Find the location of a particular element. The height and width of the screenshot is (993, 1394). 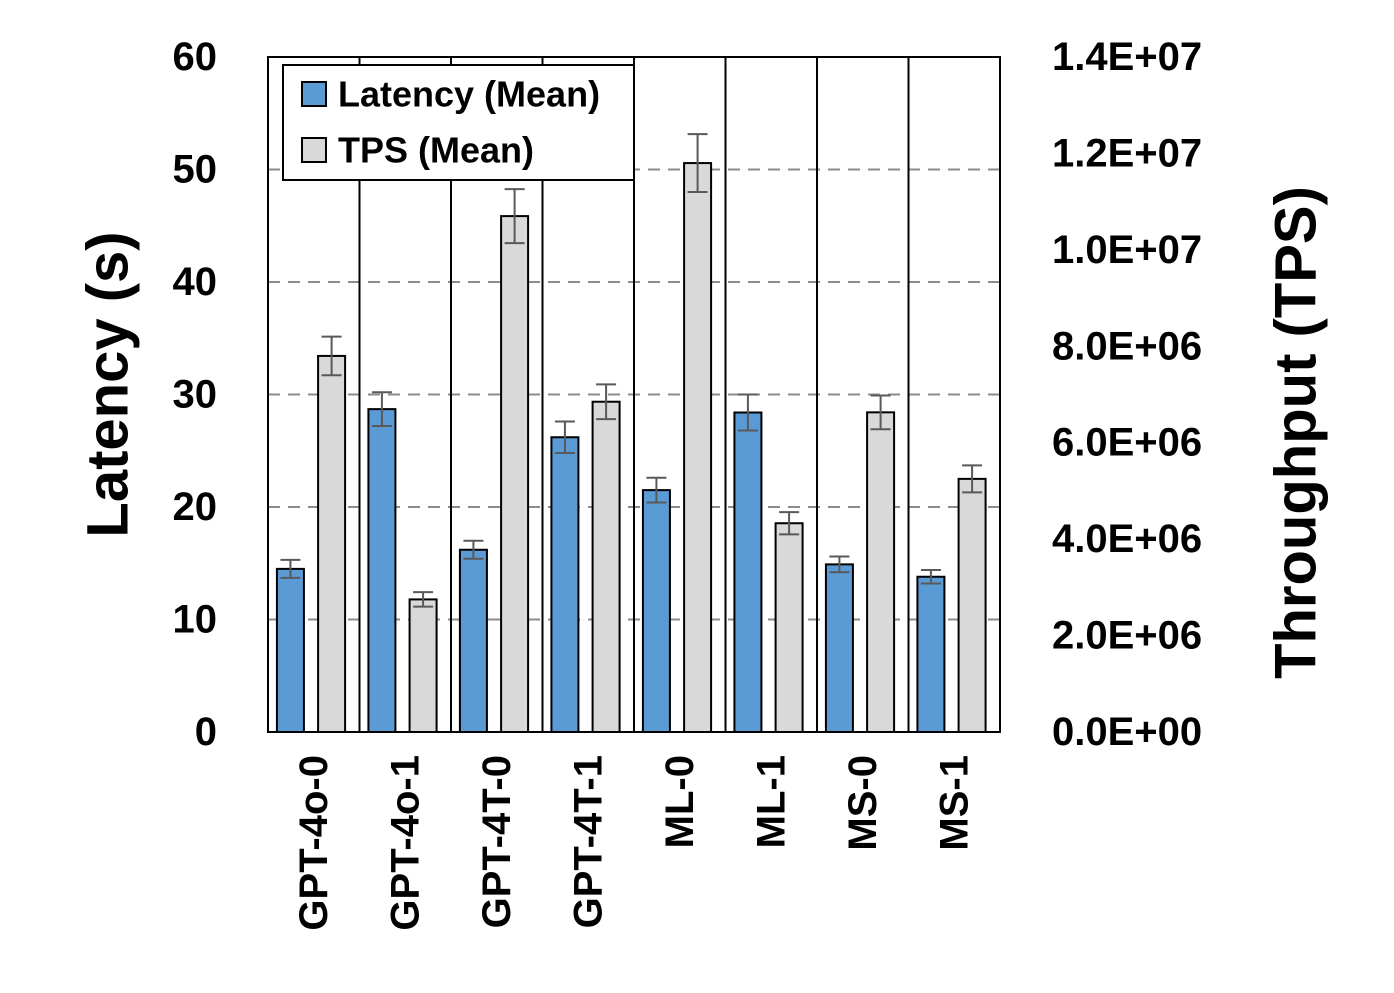

legend-label-latency: Latency (Mean) is located at coordinates (469, 94).